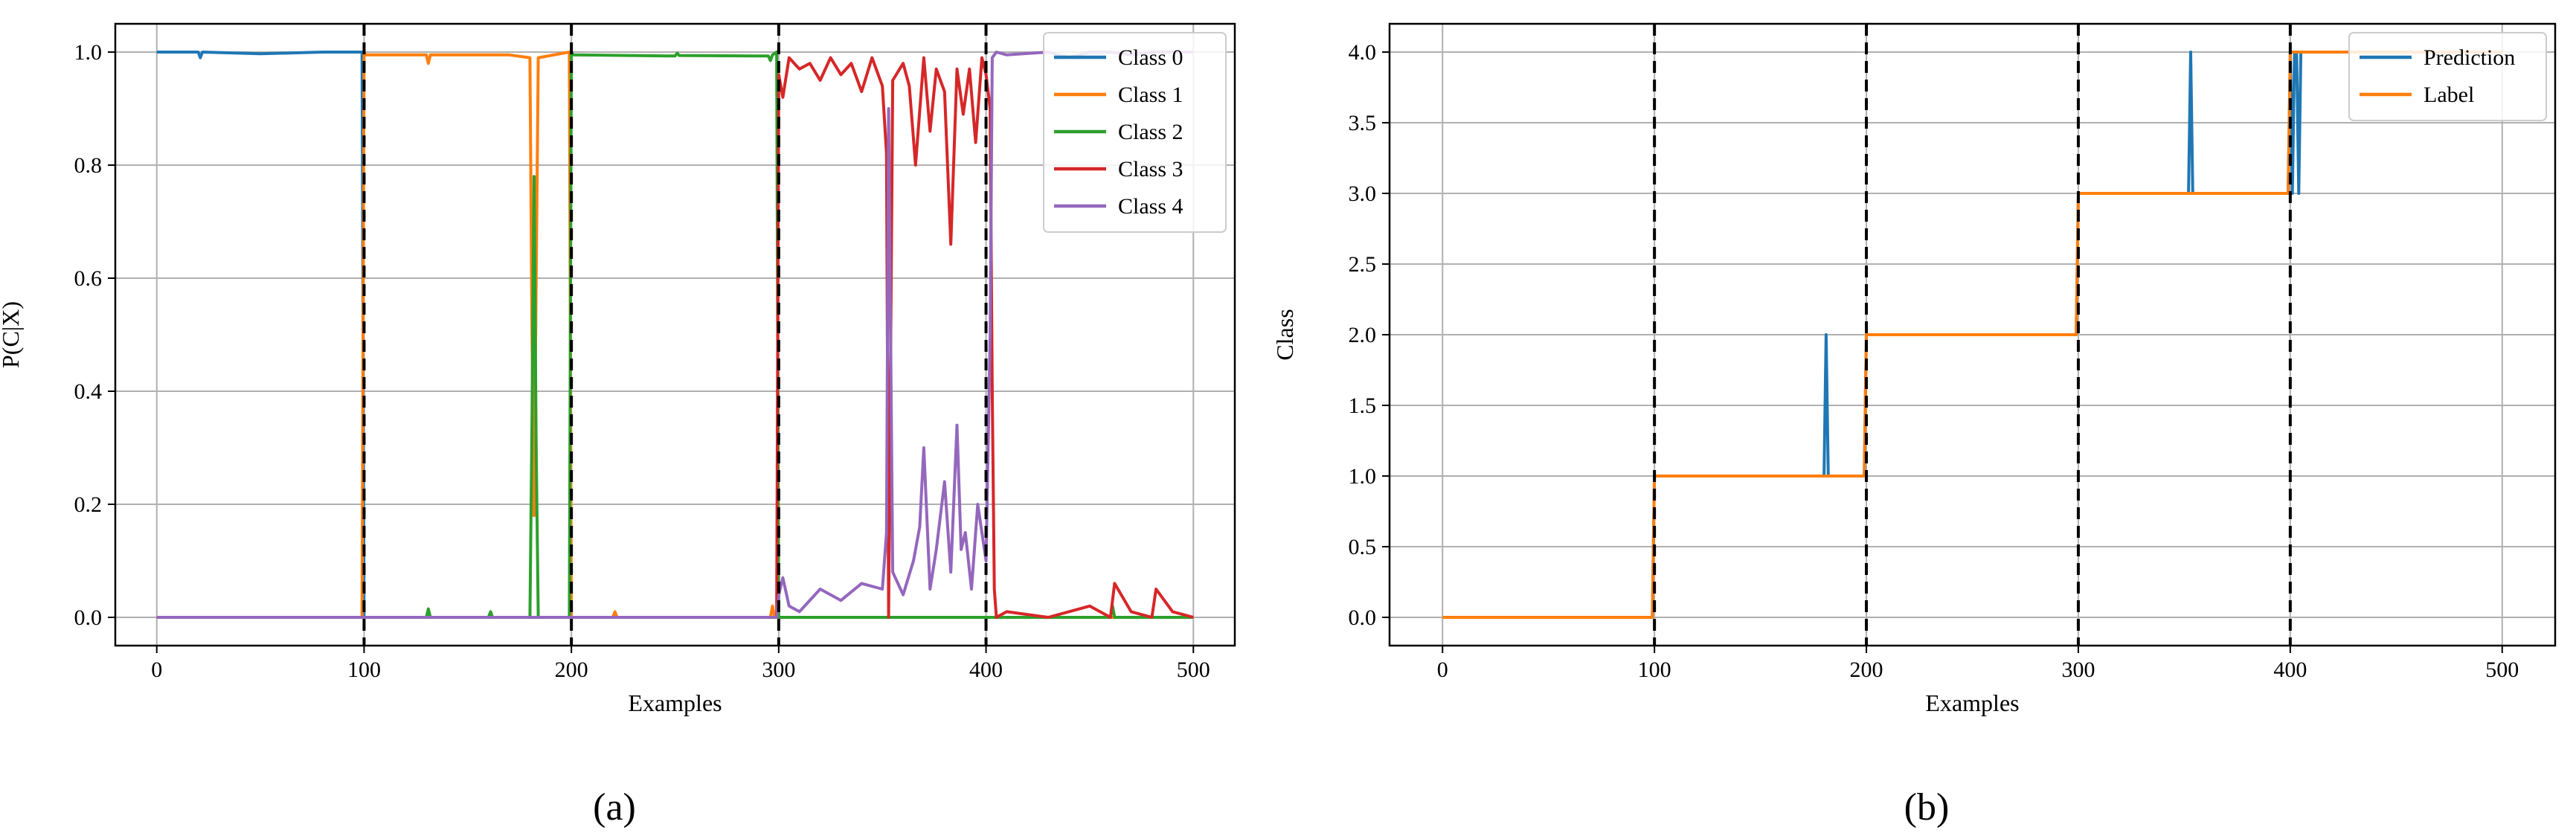  Describe the element at coordinates (1150, 95) in the screenshot. I see `legend-label: Class 1` at that location.